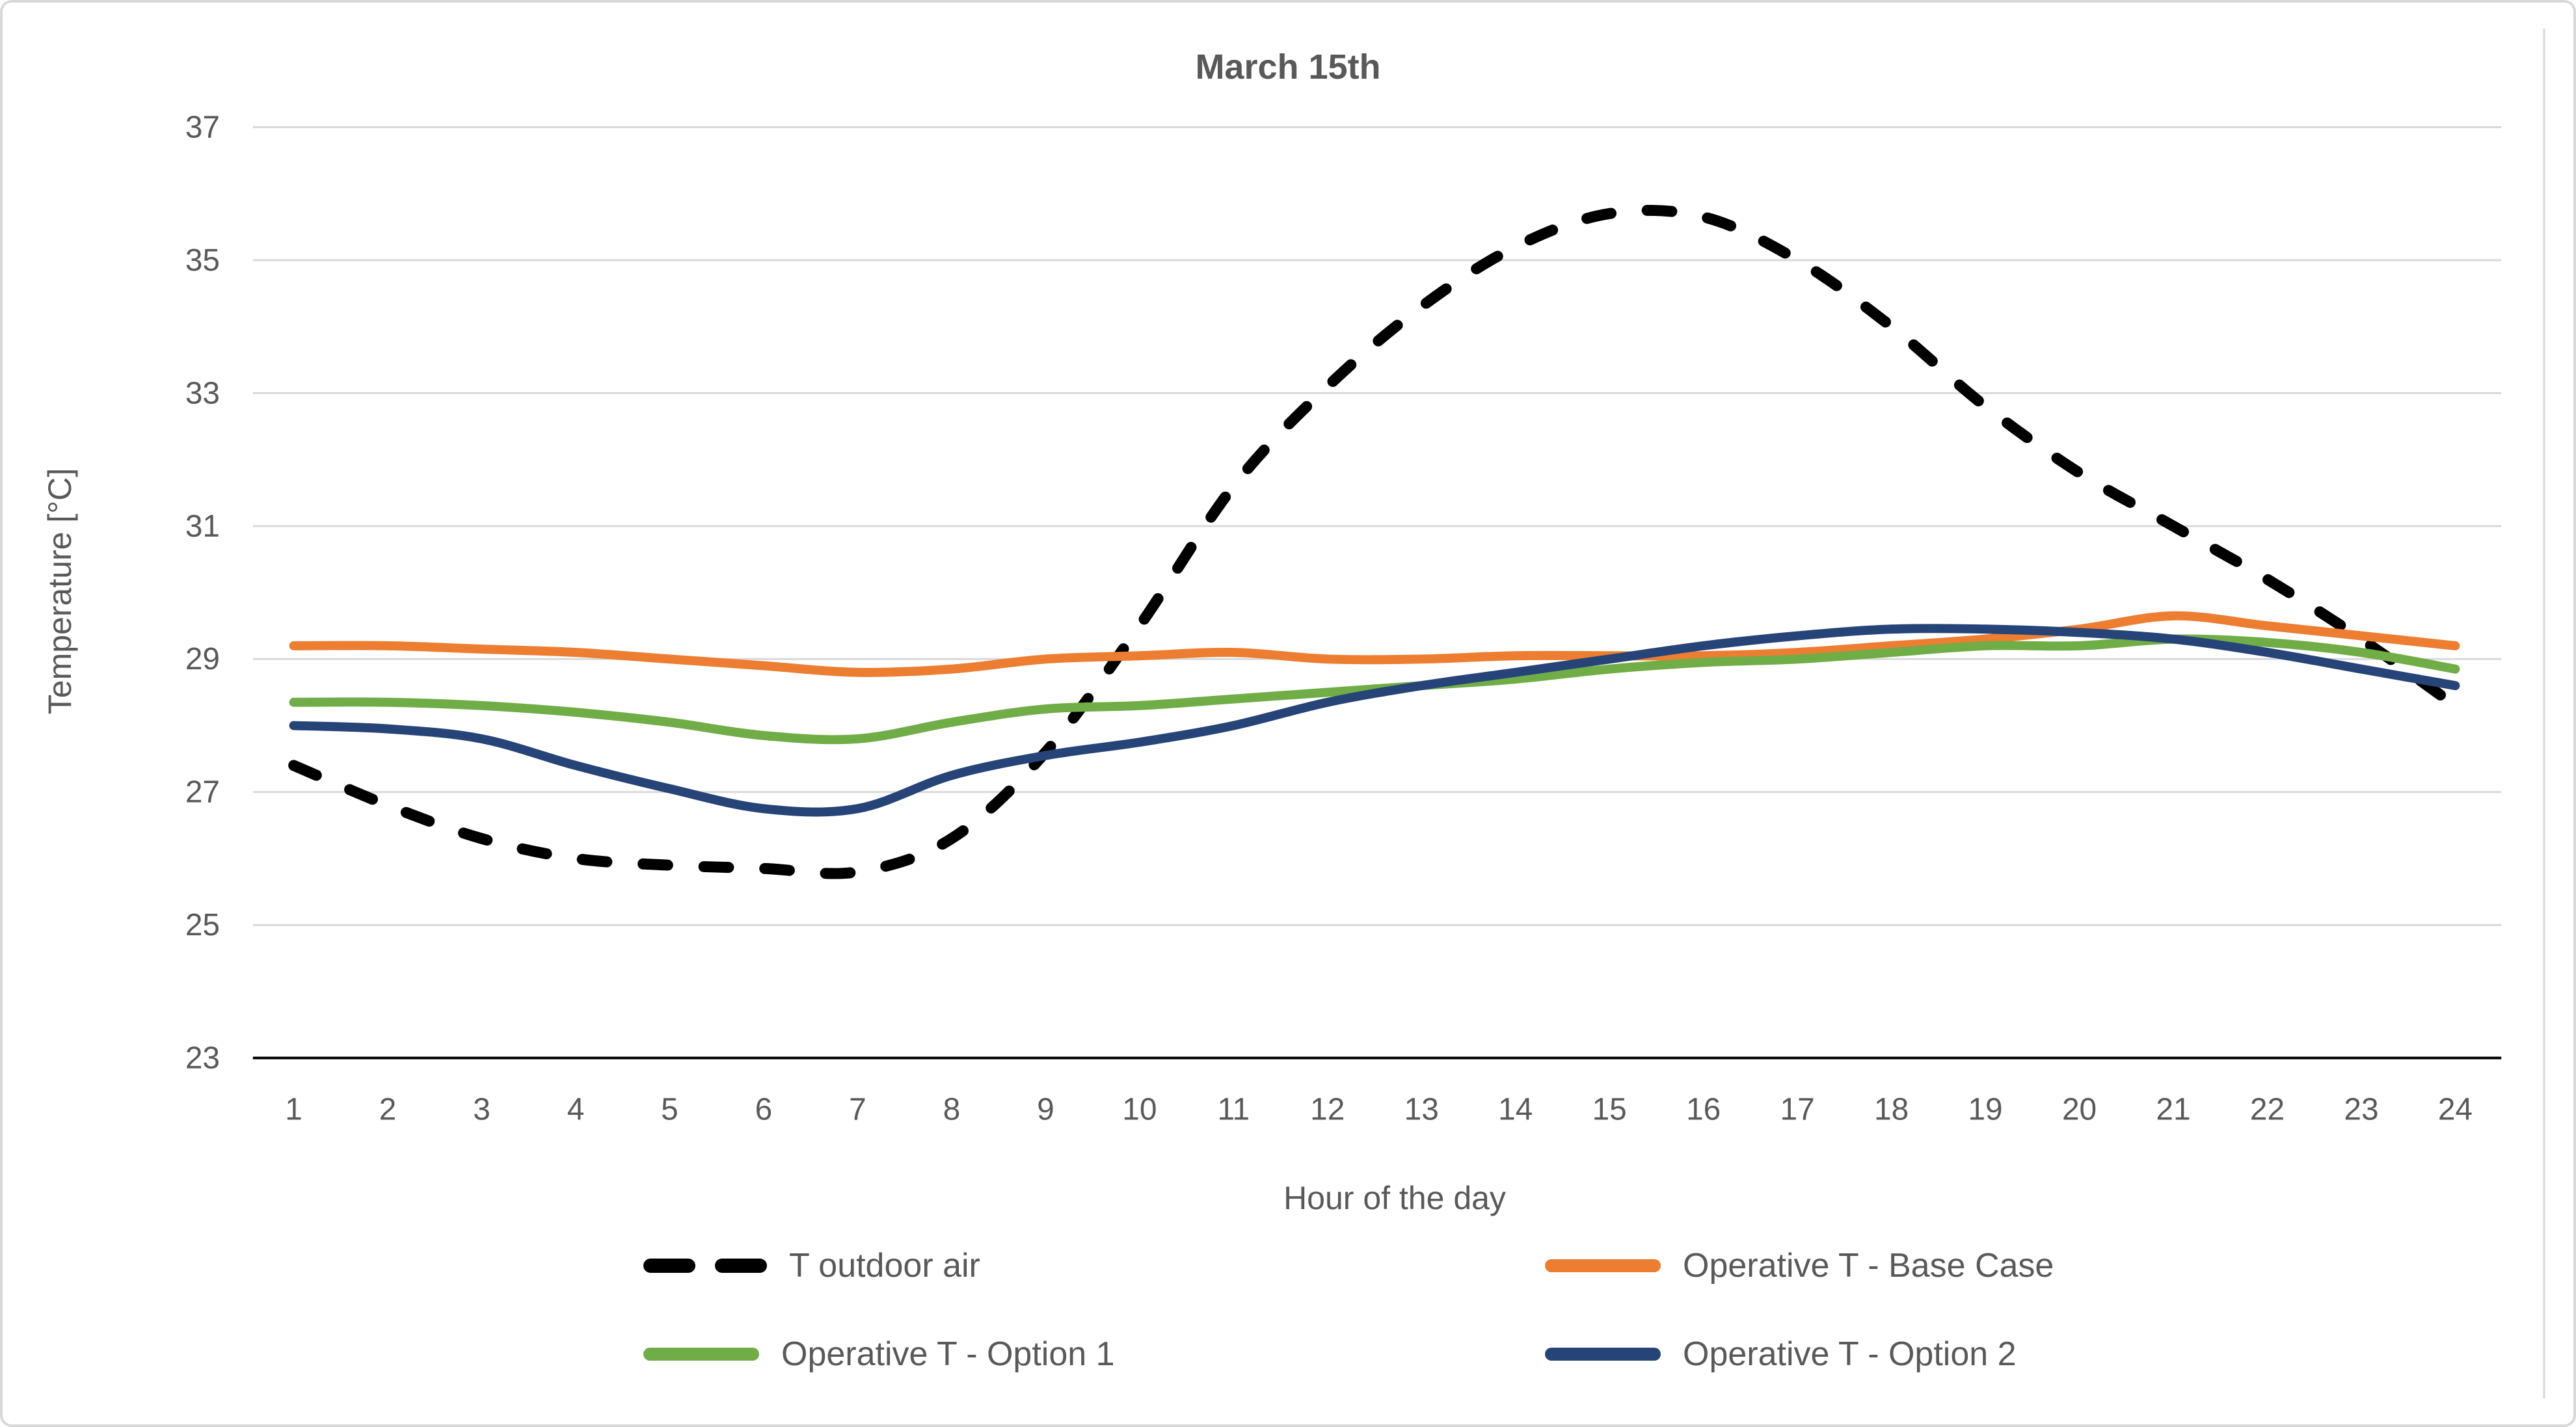 This screenshot has height=1427, width=2576. I want to click on legend-swatch-dashed-icon, so click(705, 1266).